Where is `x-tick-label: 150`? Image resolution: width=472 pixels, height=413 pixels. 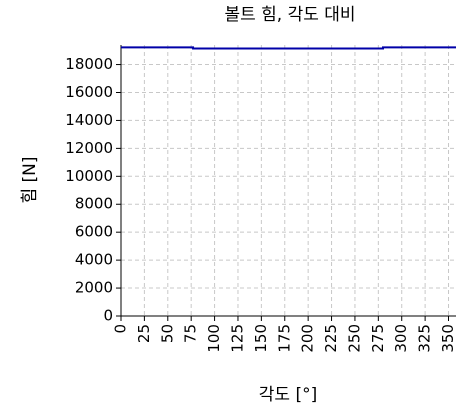 x-tick-label: 150 is located at coordinates (261, 338).